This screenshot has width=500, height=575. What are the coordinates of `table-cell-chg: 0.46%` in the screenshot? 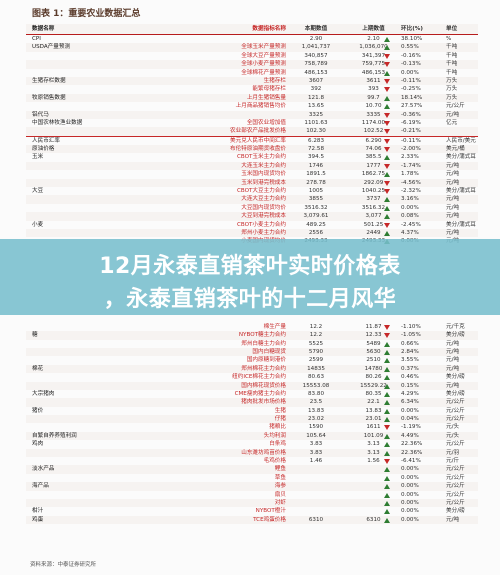 It's located at (410, 377).